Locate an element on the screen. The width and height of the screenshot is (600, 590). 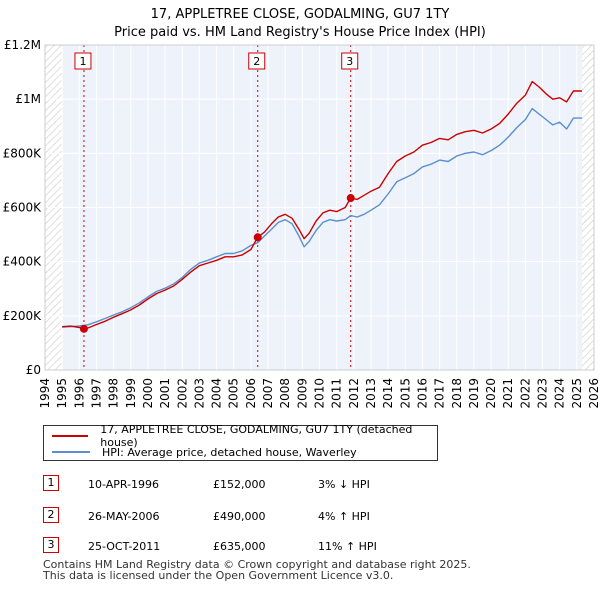
legend-swatch-property is located at coordinates (70, 436).